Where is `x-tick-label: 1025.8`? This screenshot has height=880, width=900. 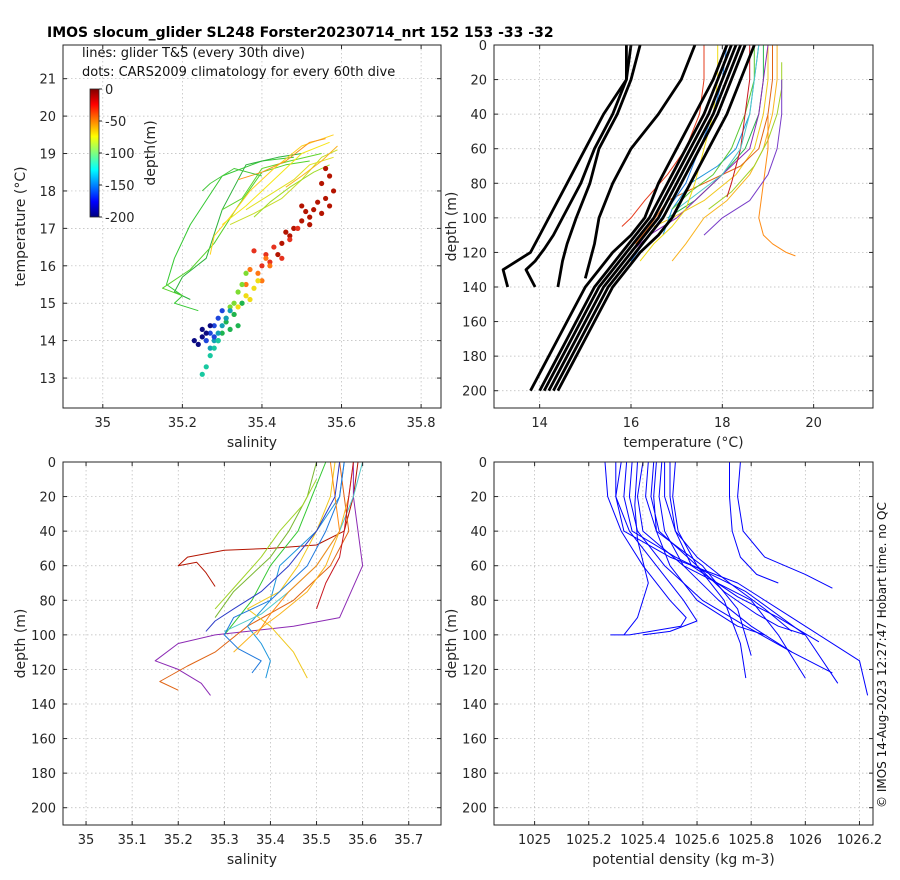 x-tick-label: 1025.8 is located at coordinates (751, 840).